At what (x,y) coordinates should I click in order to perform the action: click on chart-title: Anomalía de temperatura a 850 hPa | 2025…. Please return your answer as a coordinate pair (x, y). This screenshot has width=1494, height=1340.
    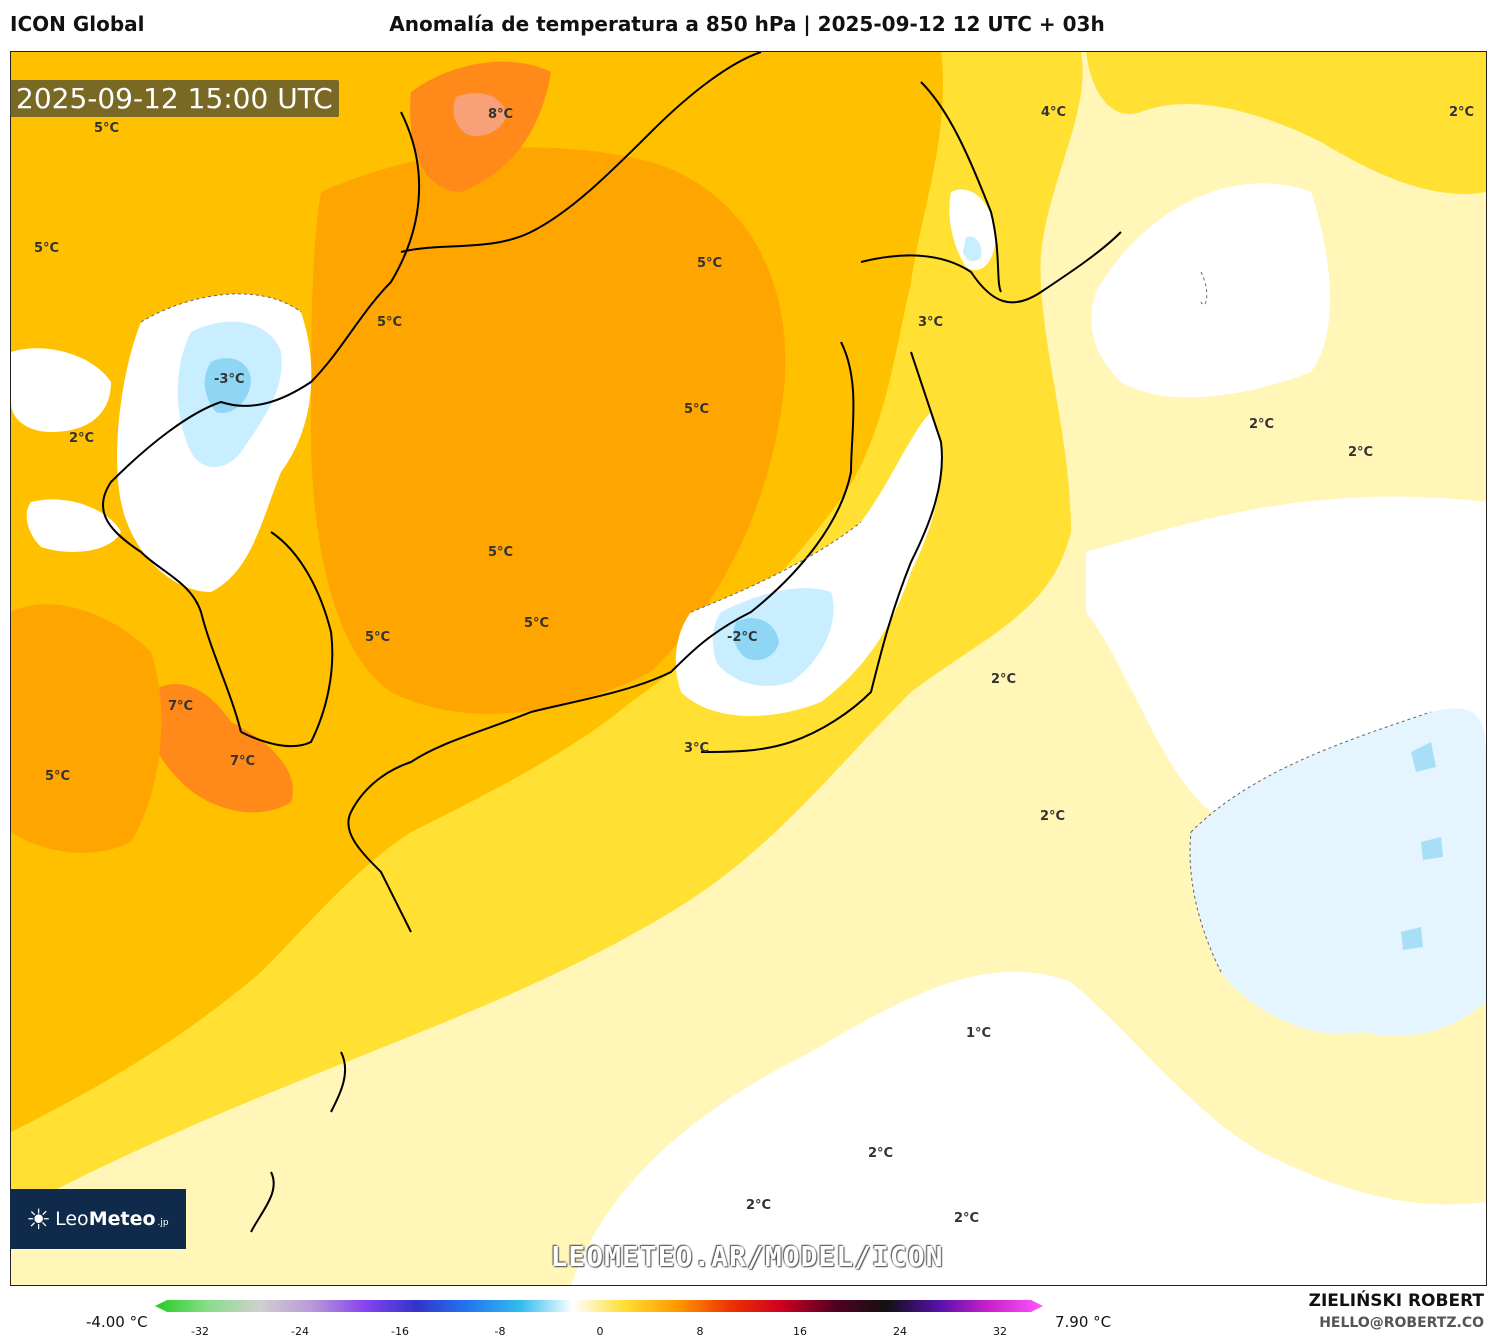
    Looking at the image, I should click on (747, 24).